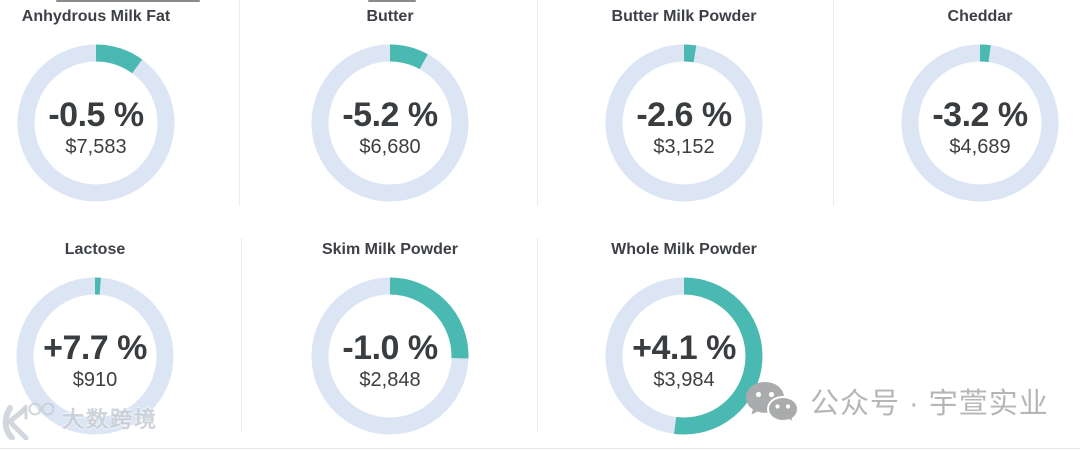 This screenshot has height=450, width=1080. What do you see at coordinates (684, 16) in the screenshot?
I see `product-title: Butter Milk Powder` at bounding box center [684, 16].